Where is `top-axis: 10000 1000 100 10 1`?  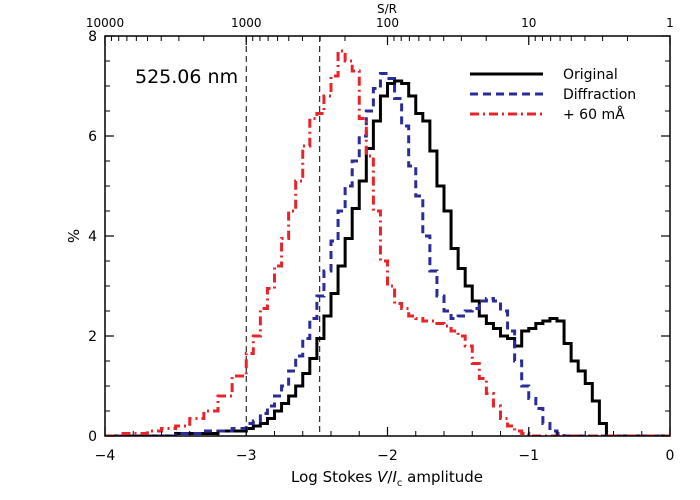 top-axis: 10000 1000 100 10 1 is located at coordinates (380, 30).